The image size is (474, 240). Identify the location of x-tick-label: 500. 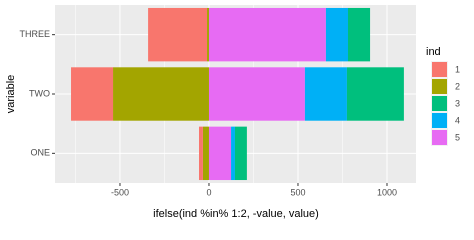
(297, 192).